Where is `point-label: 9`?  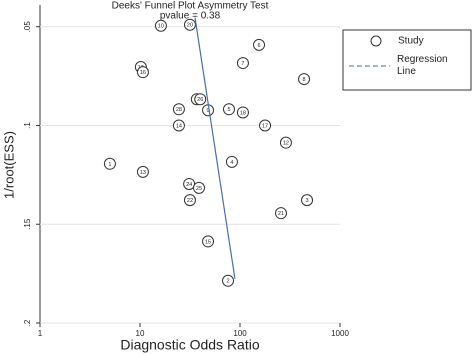
point-label: 9 is located at coordinates (208, 111).